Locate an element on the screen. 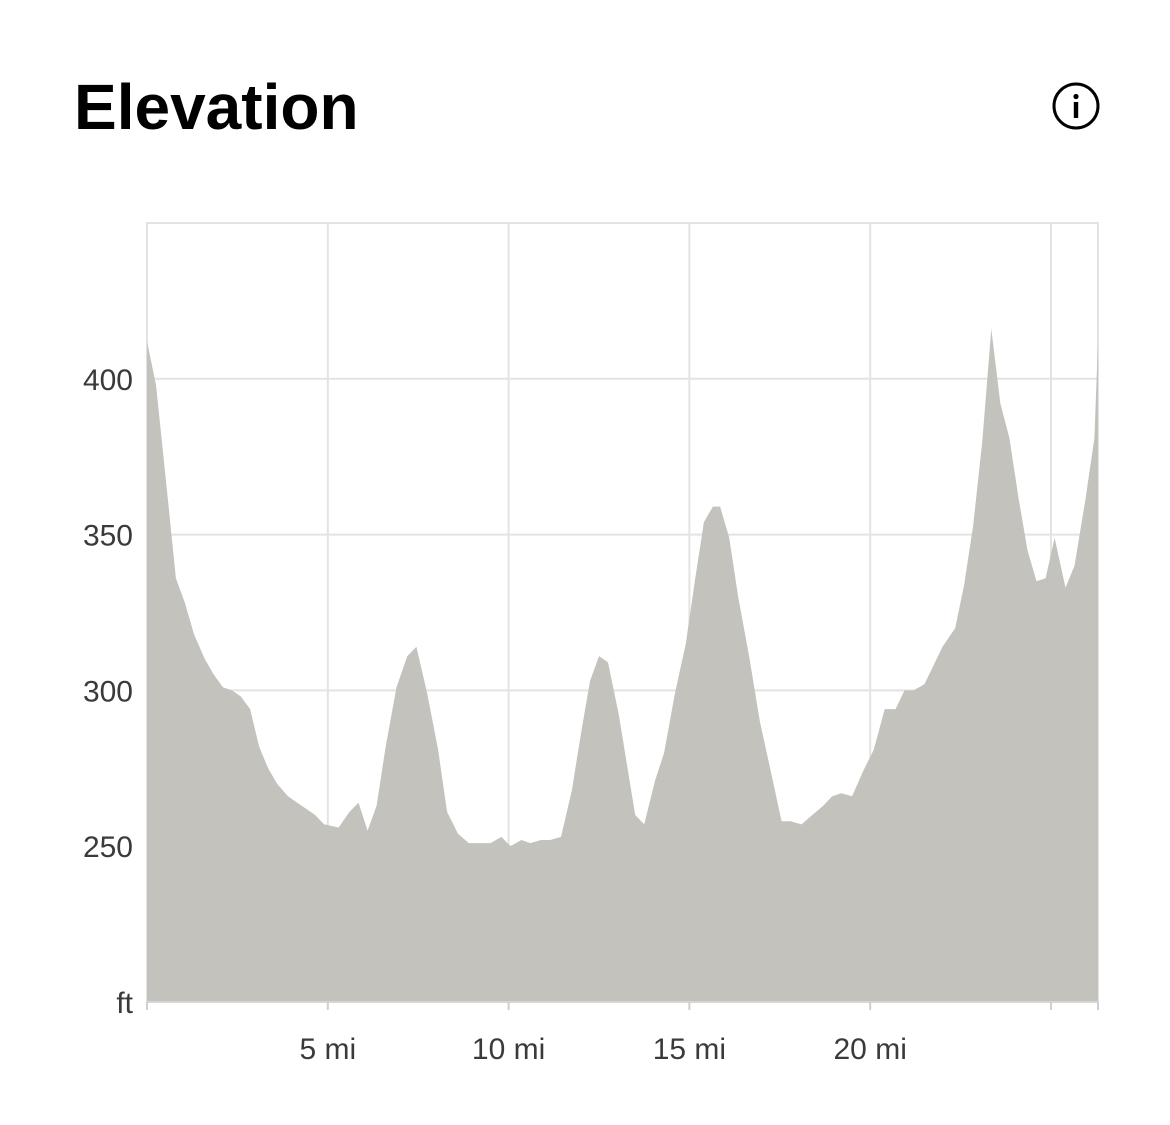  y-tick-label-300: 300 is located at coordinates (108, 691).